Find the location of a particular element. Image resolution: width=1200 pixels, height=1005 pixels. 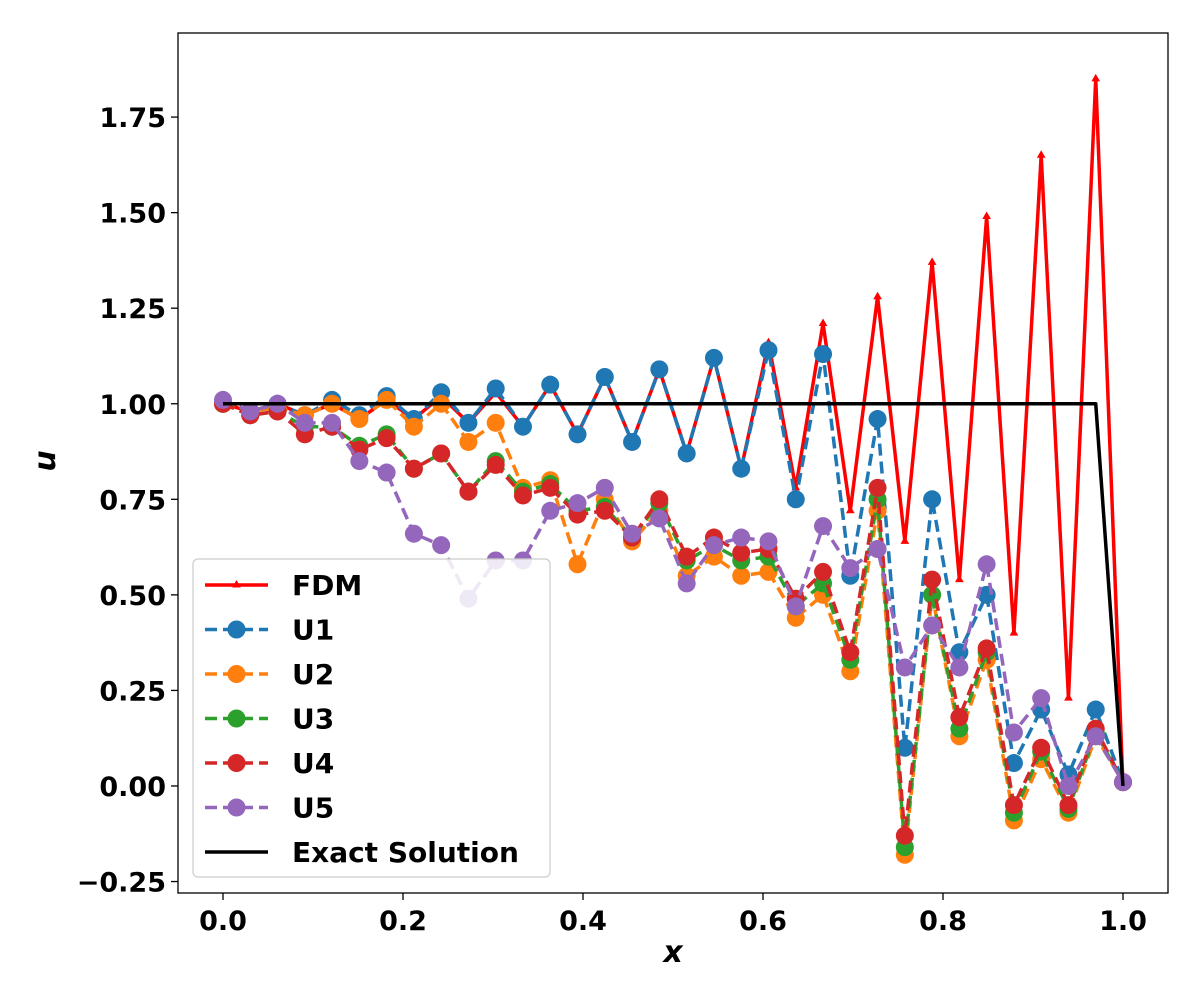

y-axis-label: u is located at coordinates (45, 460).